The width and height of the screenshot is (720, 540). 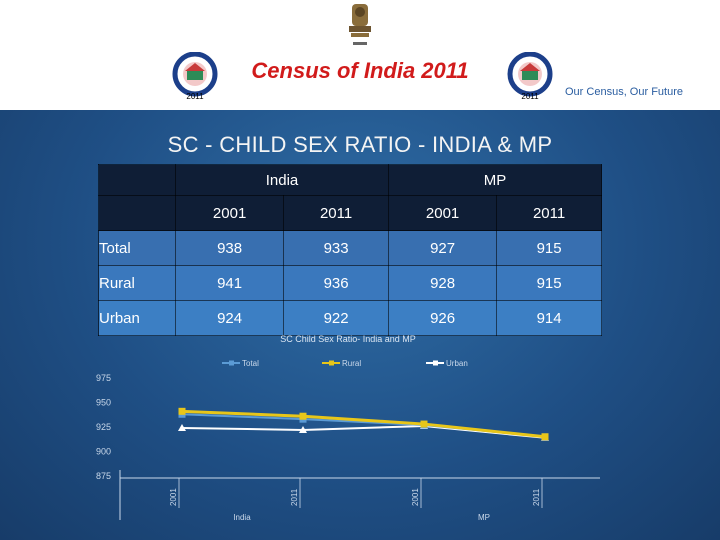 What do you see at coordinates (484, 517) in the screenshot?
I see `x-group-label: MP` at bounding box center [484, 517].